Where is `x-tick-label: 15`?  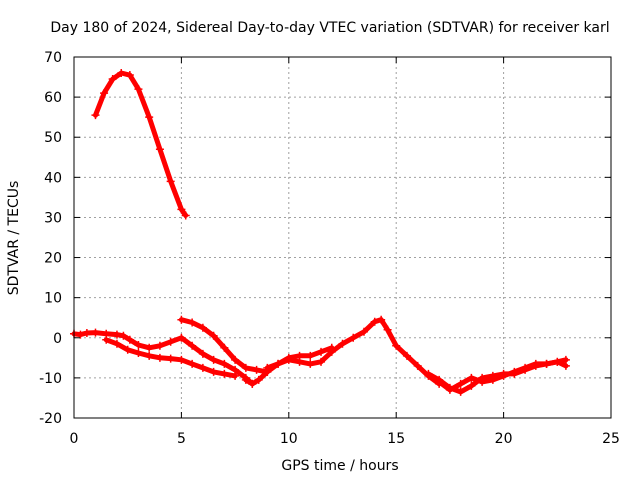
x-tick-label: 15 is located at coordinates (396, 439).